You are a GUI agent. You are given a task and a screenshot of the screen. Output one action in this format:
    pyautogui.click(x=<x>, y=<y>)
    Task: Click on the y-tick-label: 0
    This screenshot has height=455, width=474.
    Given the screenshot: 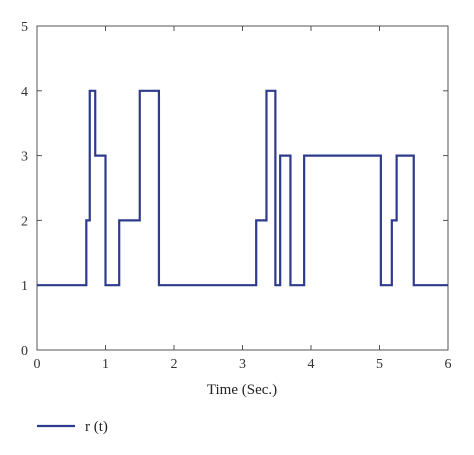 What is the action you would take?
    pyautogui.click(x=24, y=351)
    